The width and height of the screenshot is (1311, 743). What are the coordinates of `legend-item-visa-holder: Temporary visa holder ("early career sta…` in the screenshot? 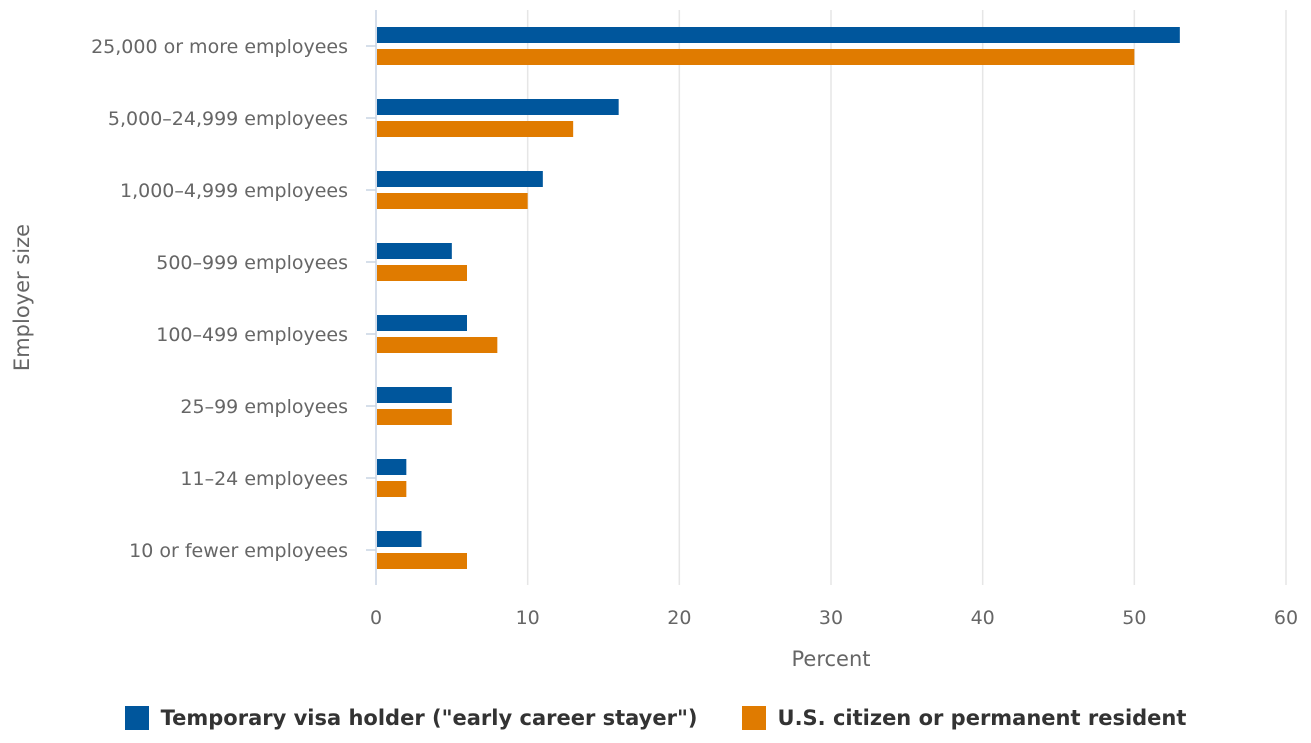 It's located at (411, 718).